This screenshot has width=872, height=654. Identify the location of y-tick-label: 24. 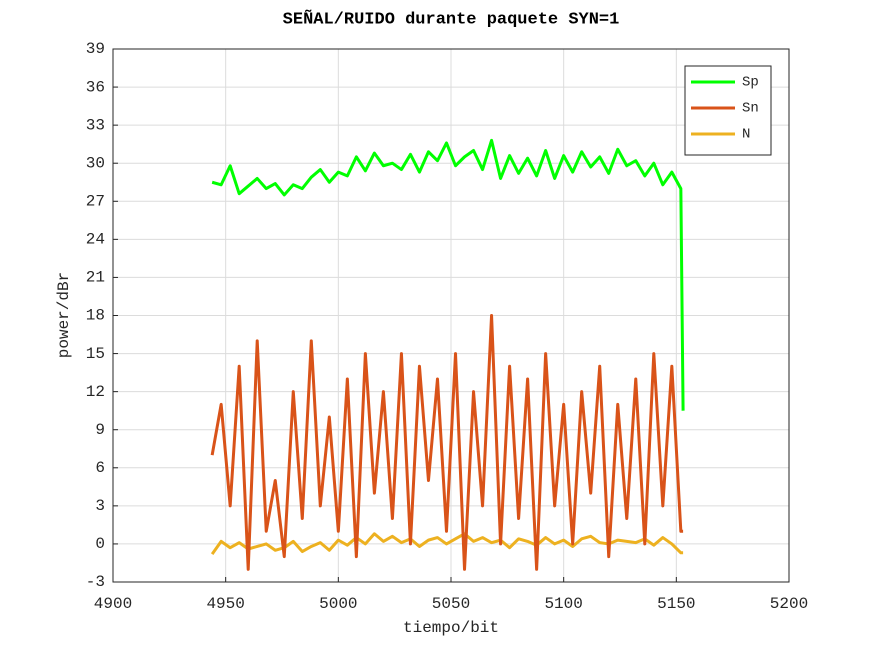
(95, 240).